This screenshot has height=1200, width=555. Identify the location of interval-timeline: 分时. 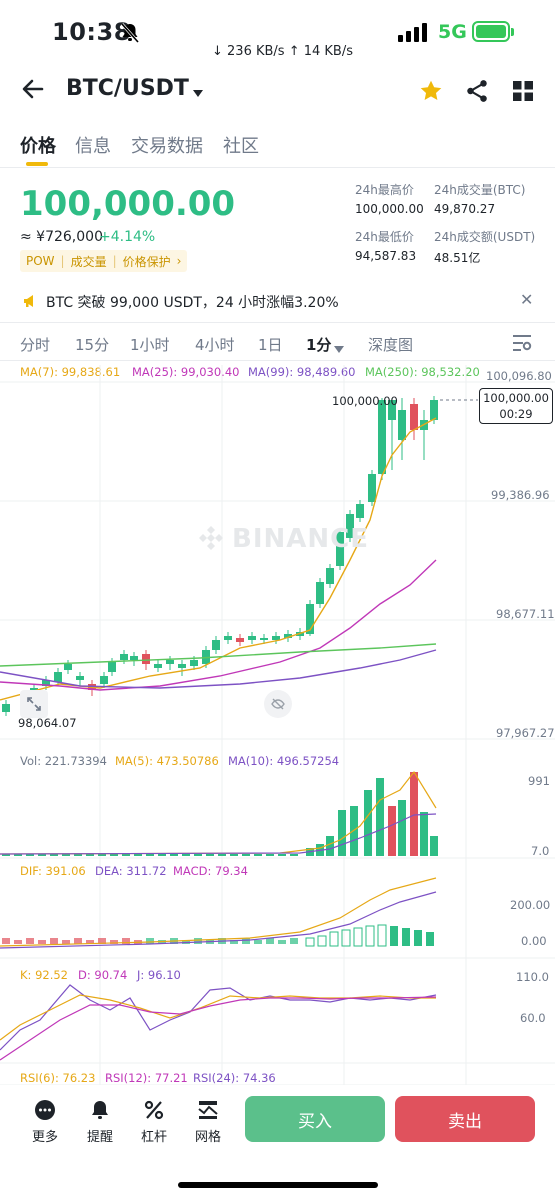
(35, 345).